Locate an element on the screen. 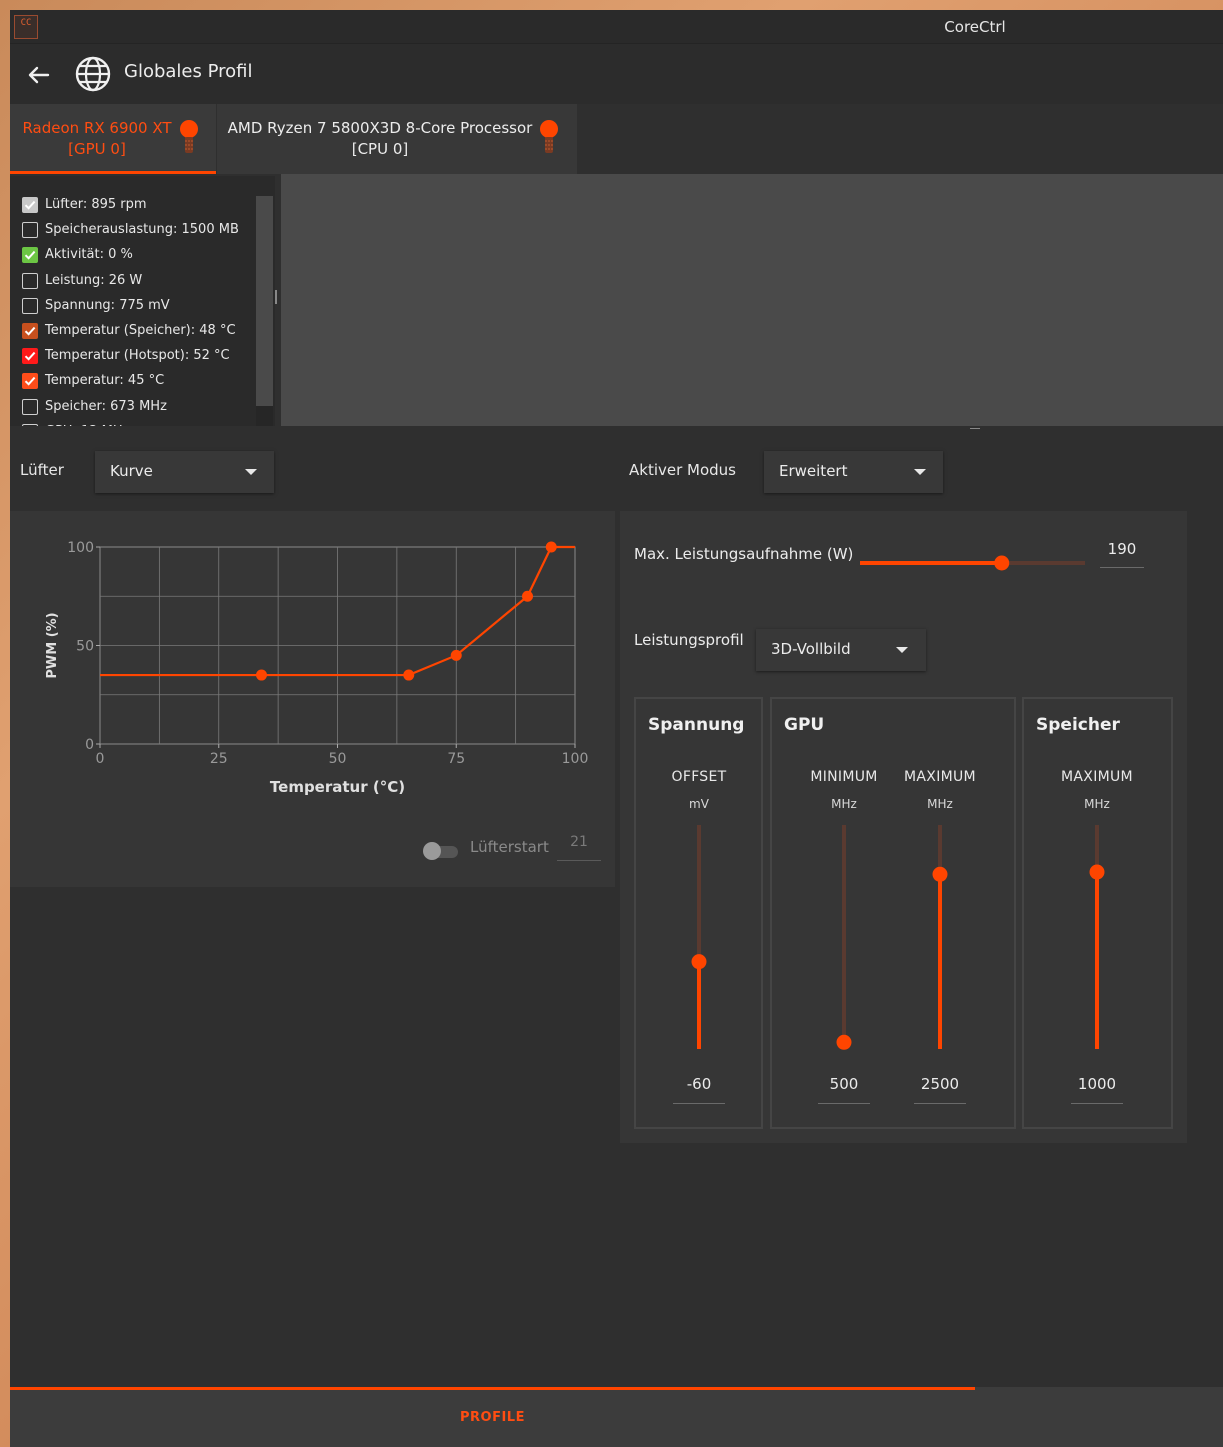 This screenshot has width=1223, height=1447. max-power-value-field: 190 is located at coordinates (1122, 549).